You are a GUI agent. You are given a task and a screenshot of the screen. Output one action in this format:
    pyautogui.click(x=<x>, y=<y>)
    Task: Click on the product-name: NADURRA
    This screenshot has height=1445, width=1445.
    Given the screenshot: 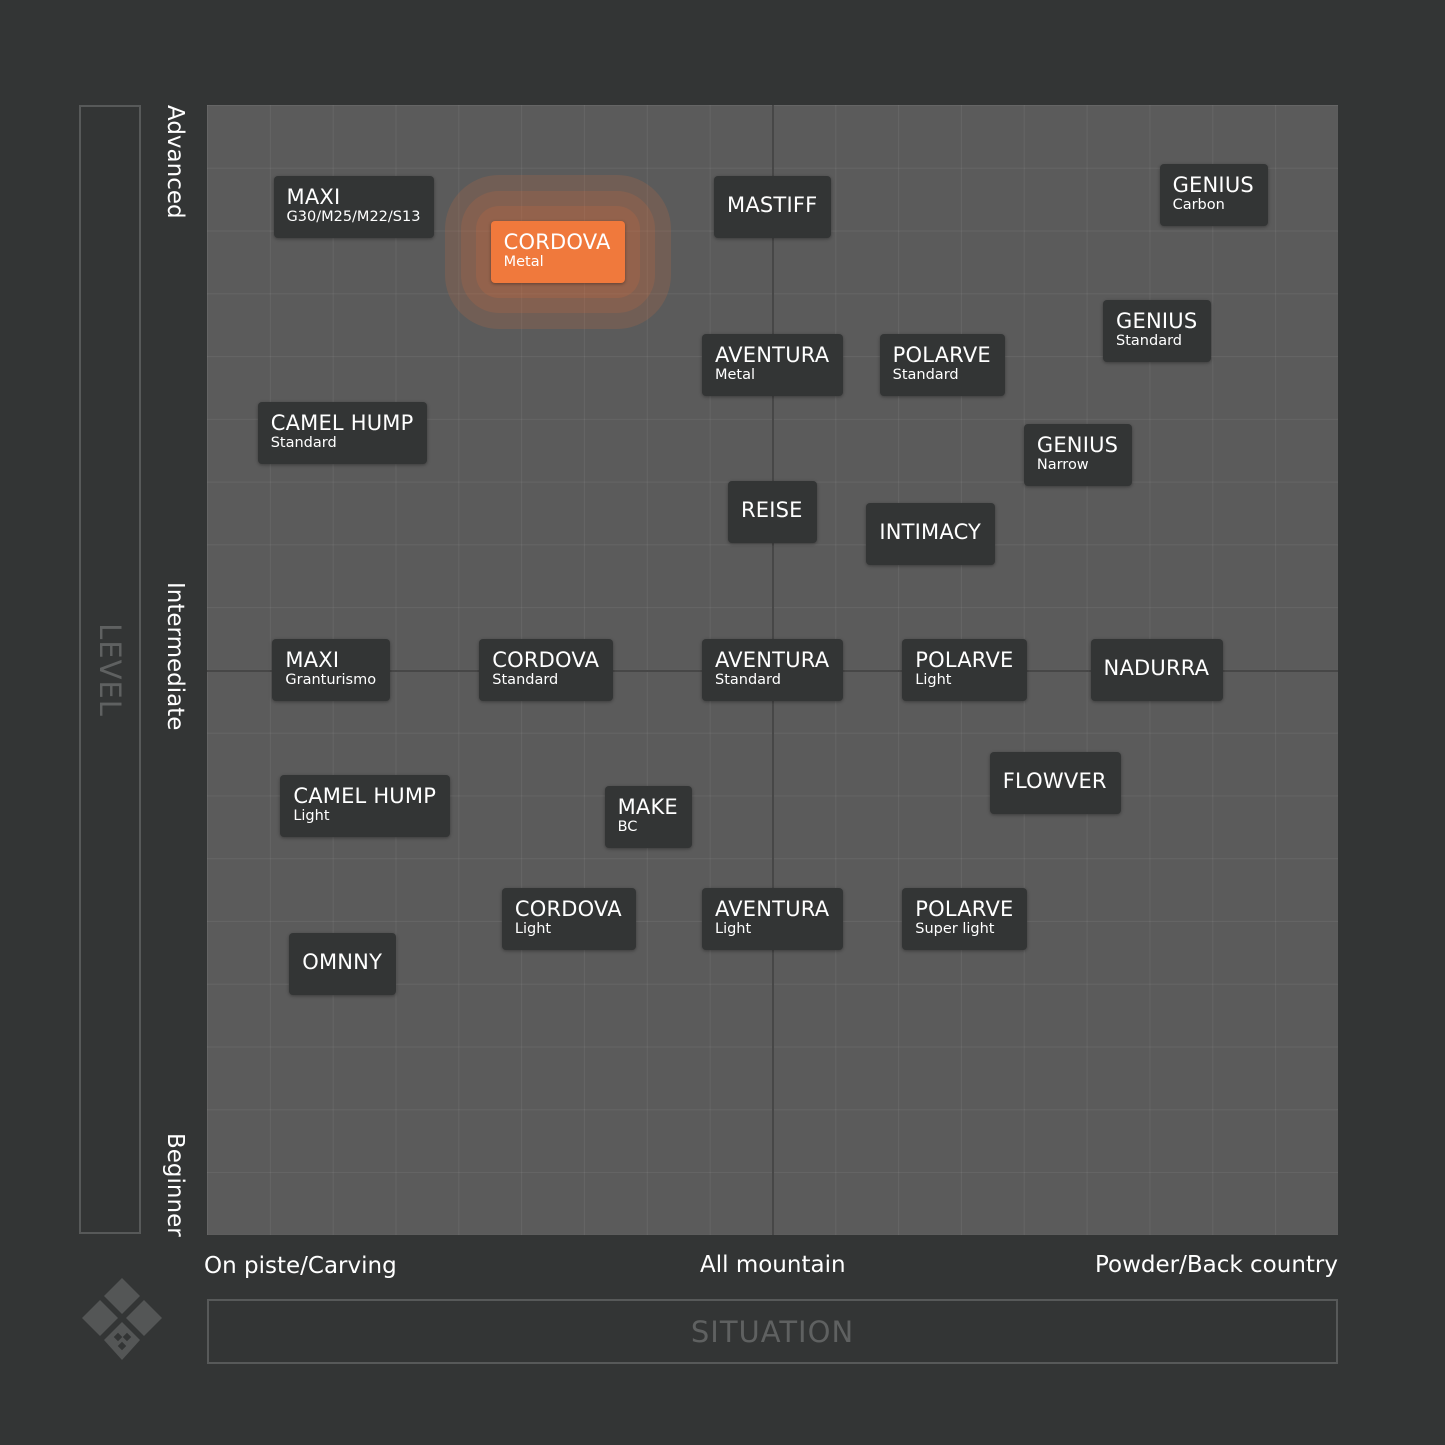 What is the action you would take?
    pyautogui.click(x=1156, y=668)
    